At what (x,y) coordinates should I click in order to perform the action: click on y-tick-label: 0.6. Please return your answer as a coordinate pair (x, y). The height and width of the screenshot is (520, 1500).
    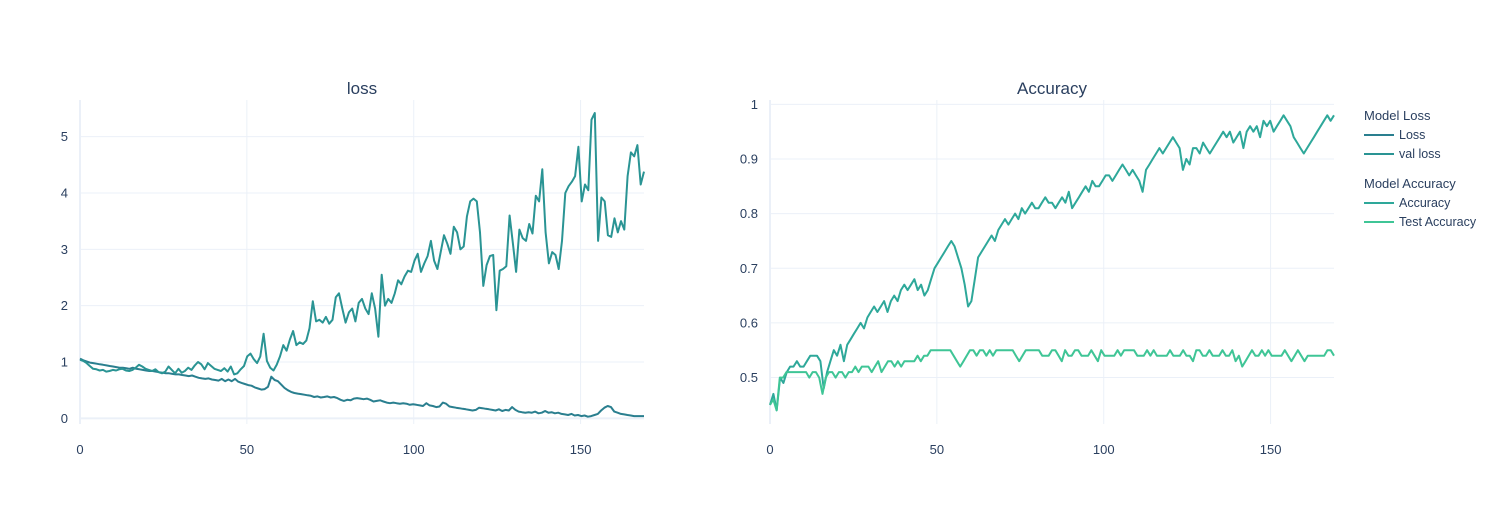
    Looking at the image, I should click on (749, 322).